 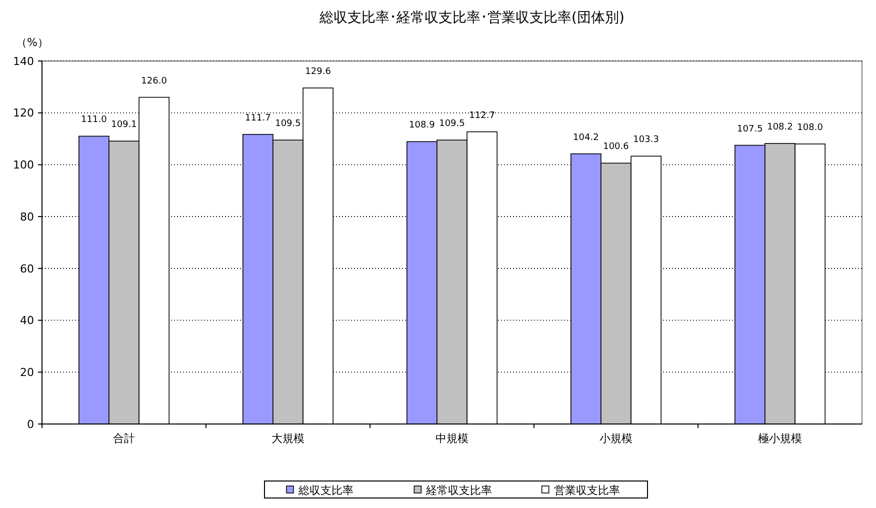 What do you see at coordinates (258, 118) in the screenshot?
I see `data-label: 111.7` at bounding box center [258, 118].